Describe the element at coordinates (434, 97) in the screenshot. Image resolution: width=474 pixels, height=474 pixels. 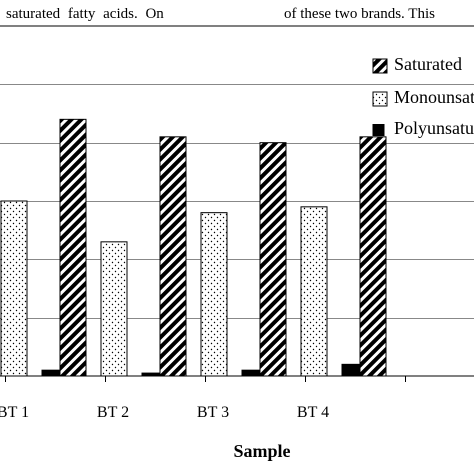
I see `legend-label: Monounsaturated` at that location.